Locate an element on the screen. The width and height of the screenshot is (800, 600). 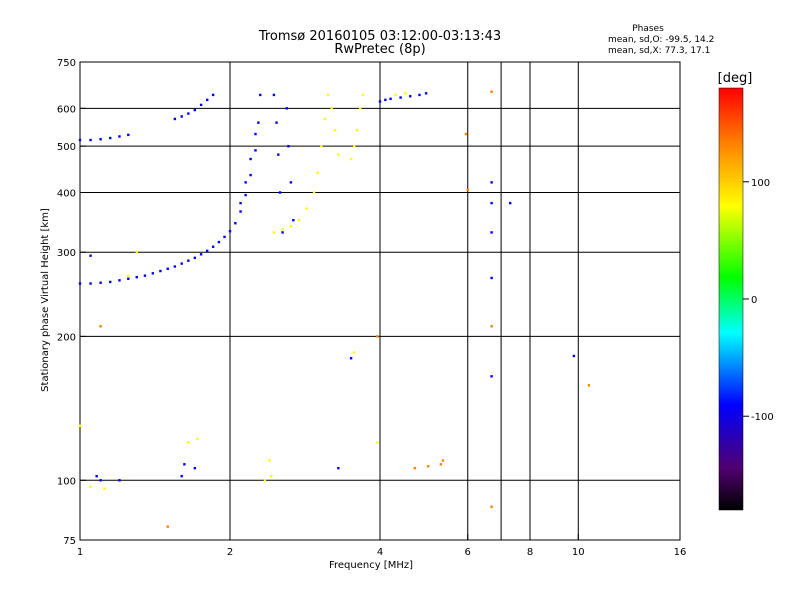
y-axis-label: Stationary phase Virtual Height [km] is located at coordinates (45, 300).